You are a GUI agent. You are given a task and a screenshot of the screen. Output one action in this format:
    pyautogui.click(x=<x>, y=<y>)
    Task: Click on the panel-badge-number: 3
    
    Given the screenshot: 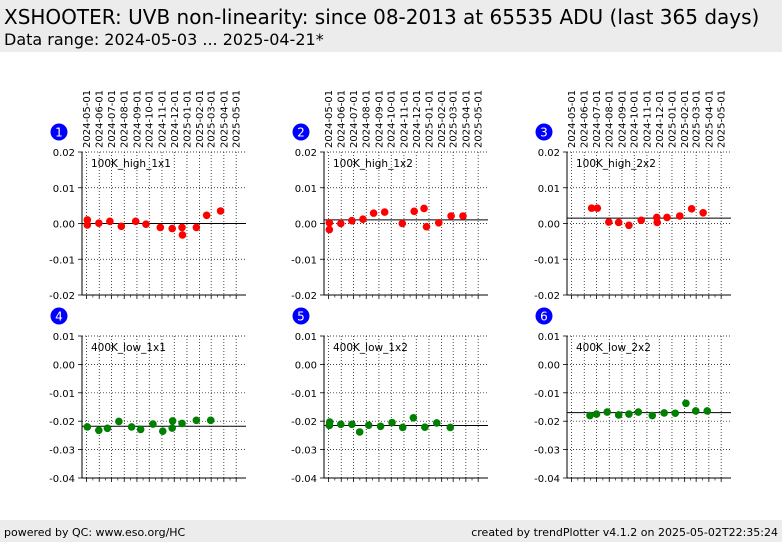 What is the action you would take?
    pyautogui.click(x=544, y=133)
    